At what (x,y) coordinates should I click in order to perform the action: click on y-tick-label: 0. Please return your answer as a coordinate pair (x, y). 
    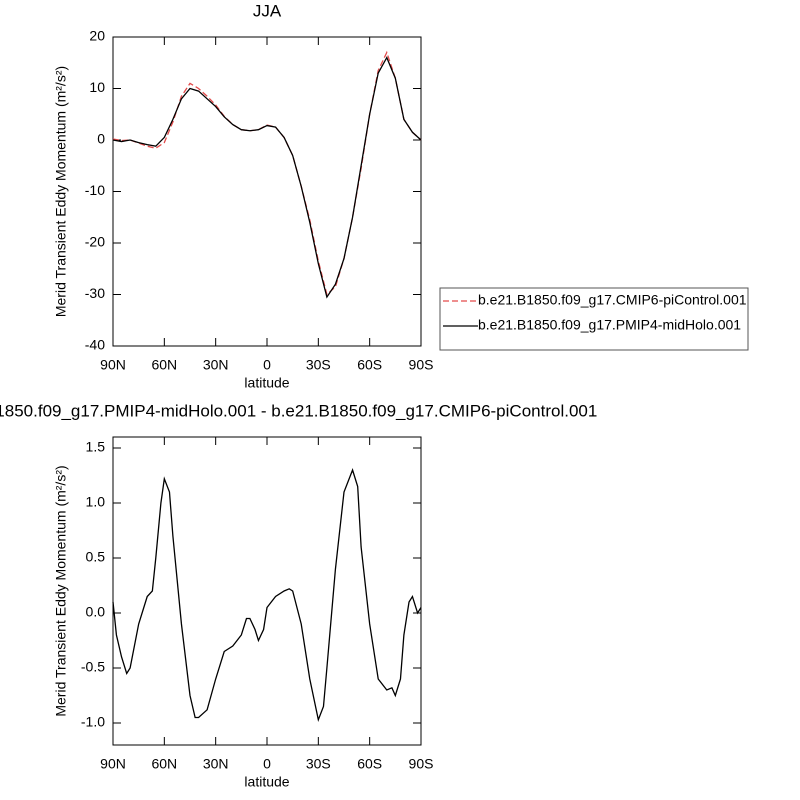
    Looking at the image, I should click on (101, 139).